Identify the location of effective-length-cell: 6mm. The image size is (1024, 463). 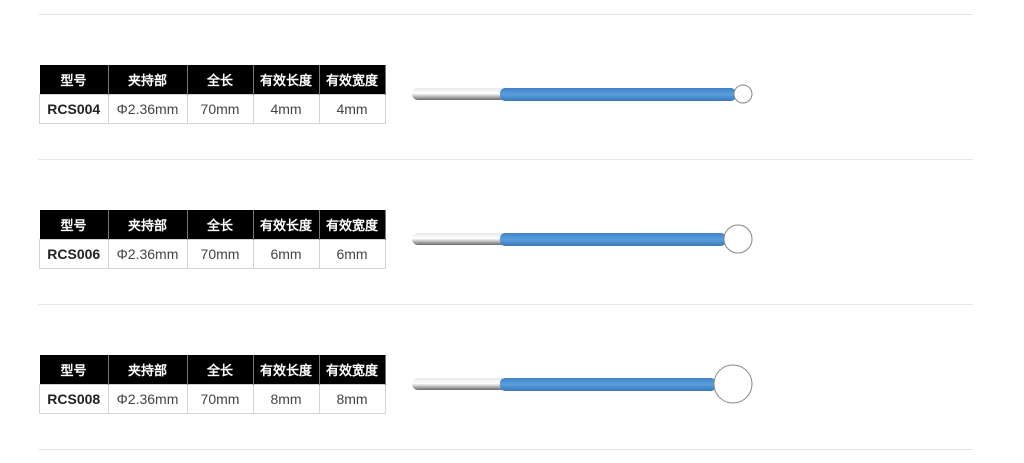
(286, 254).